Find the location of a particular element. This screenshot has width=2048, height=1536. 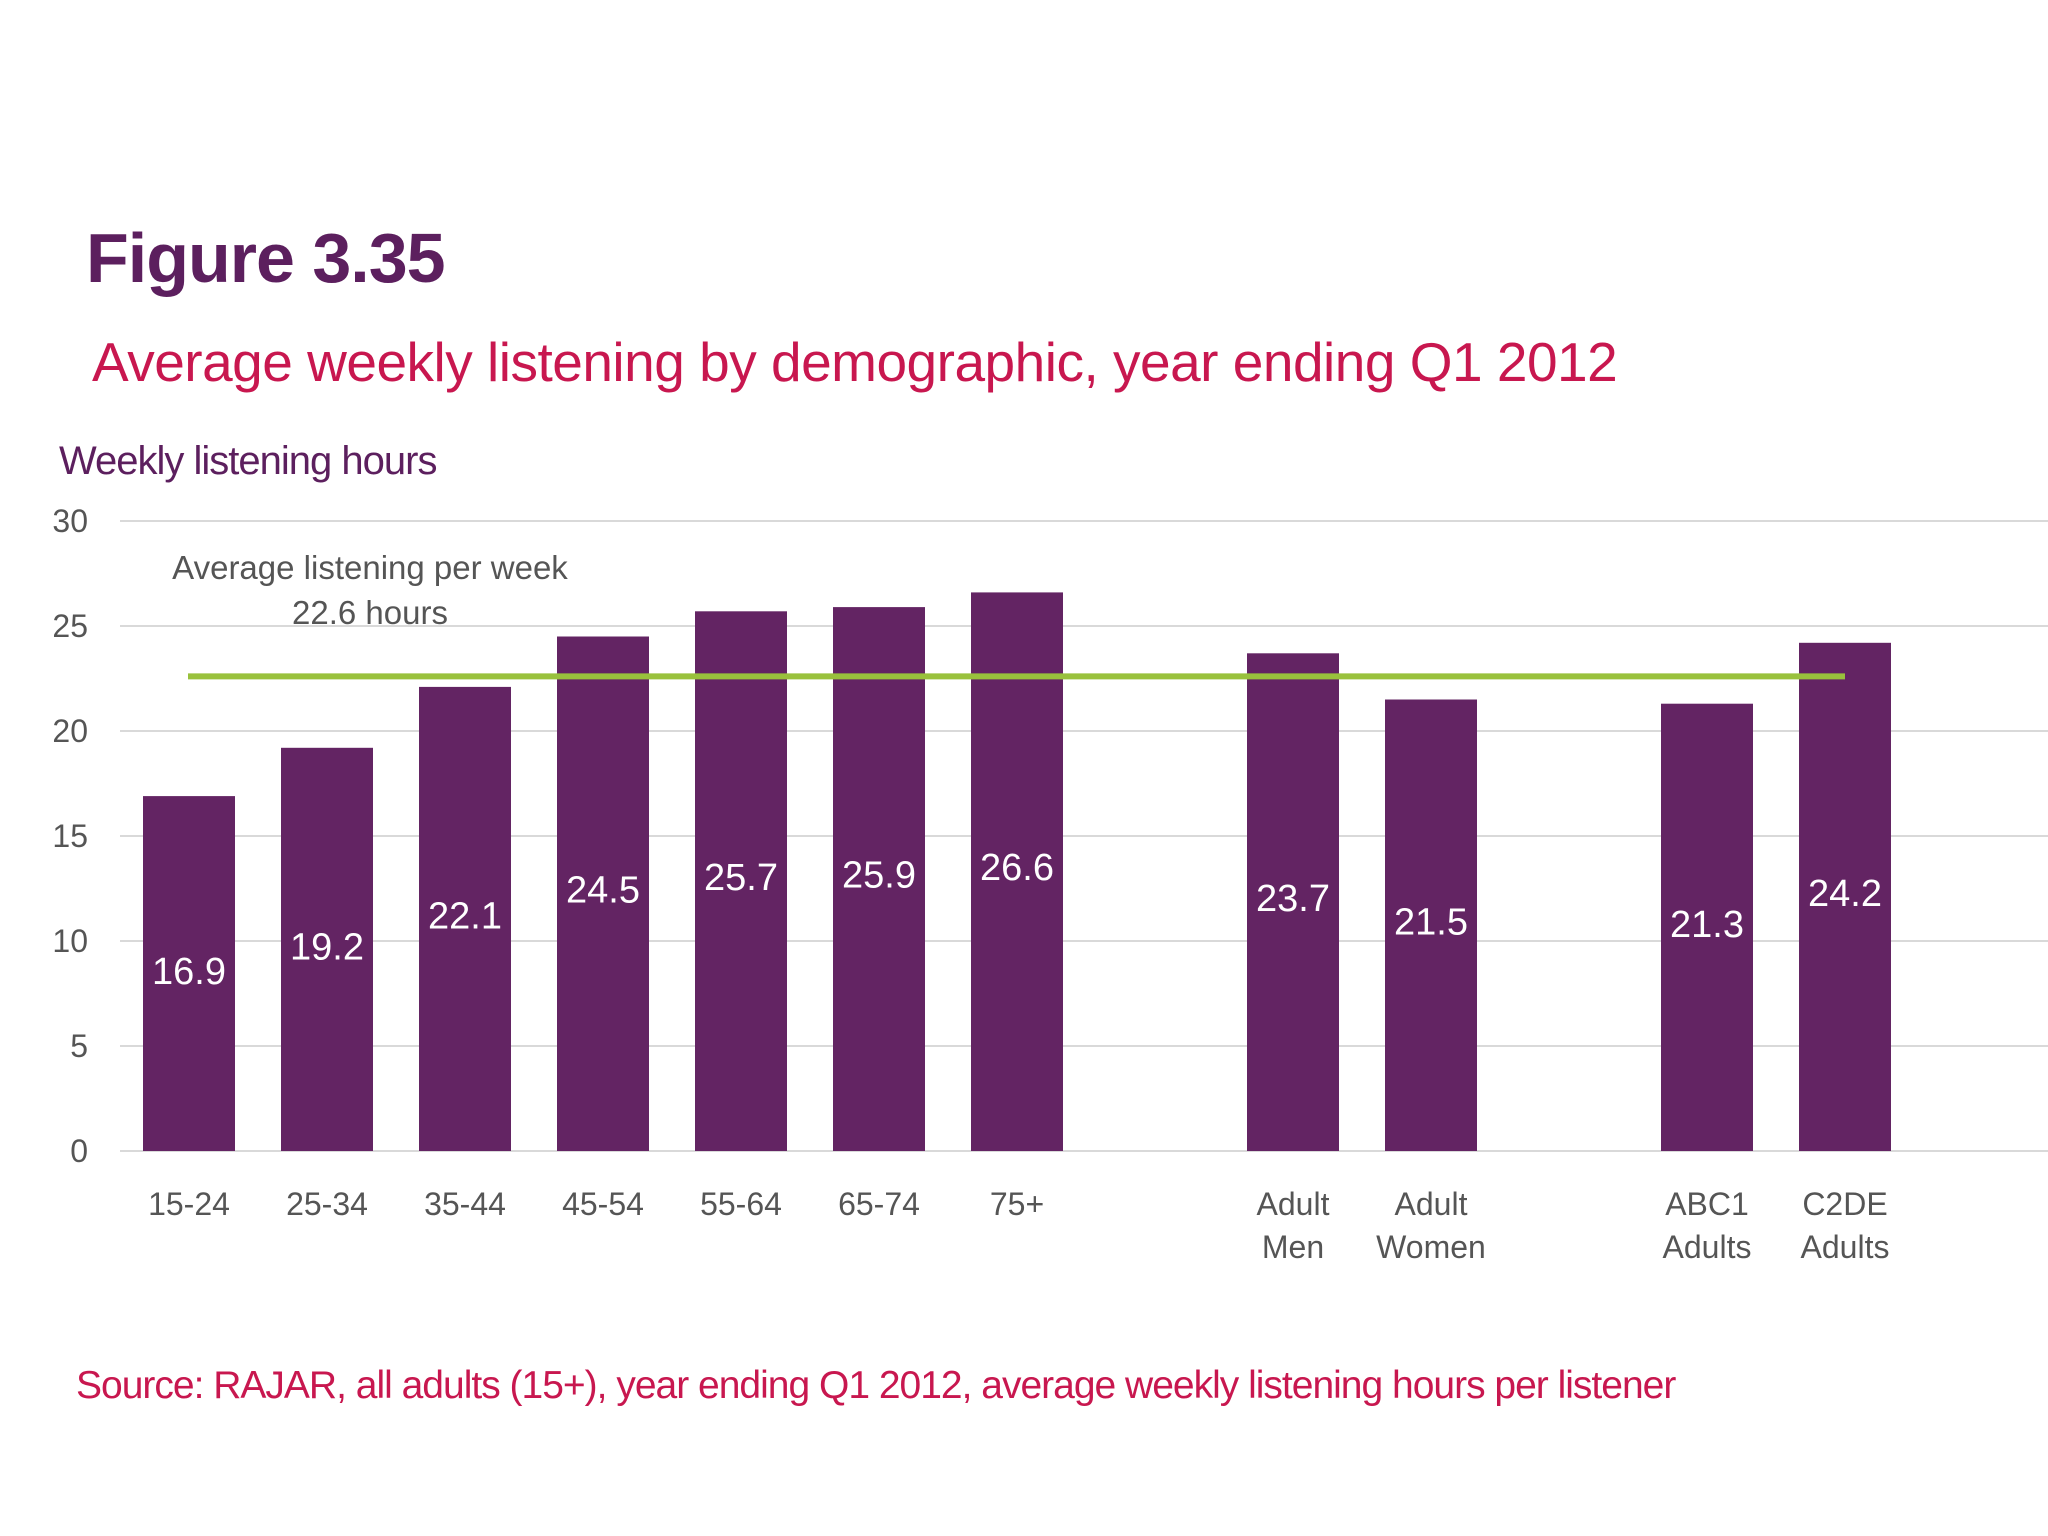

bar-value-label: 22.1 is located at coordinates (465, 916).